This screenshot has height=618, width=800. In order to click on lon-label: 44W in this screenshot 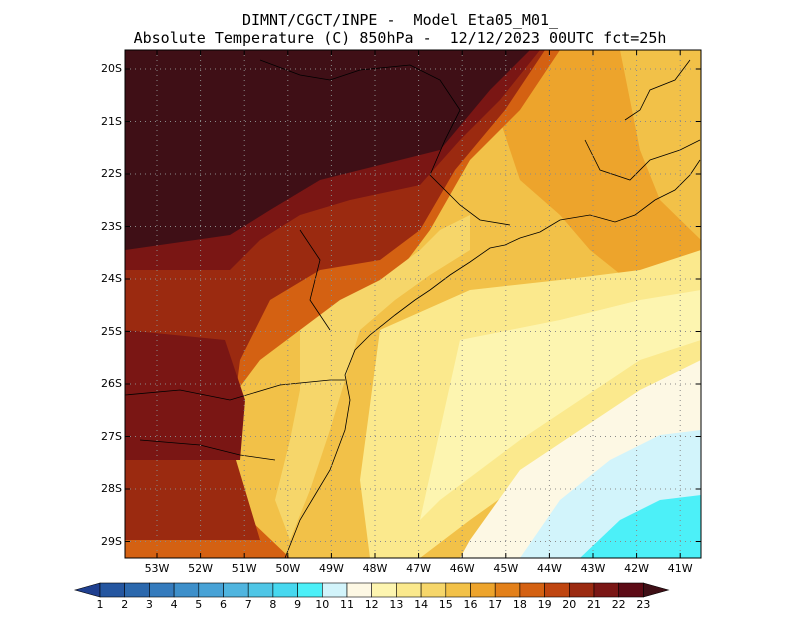, I will do `click(549, 568)`.